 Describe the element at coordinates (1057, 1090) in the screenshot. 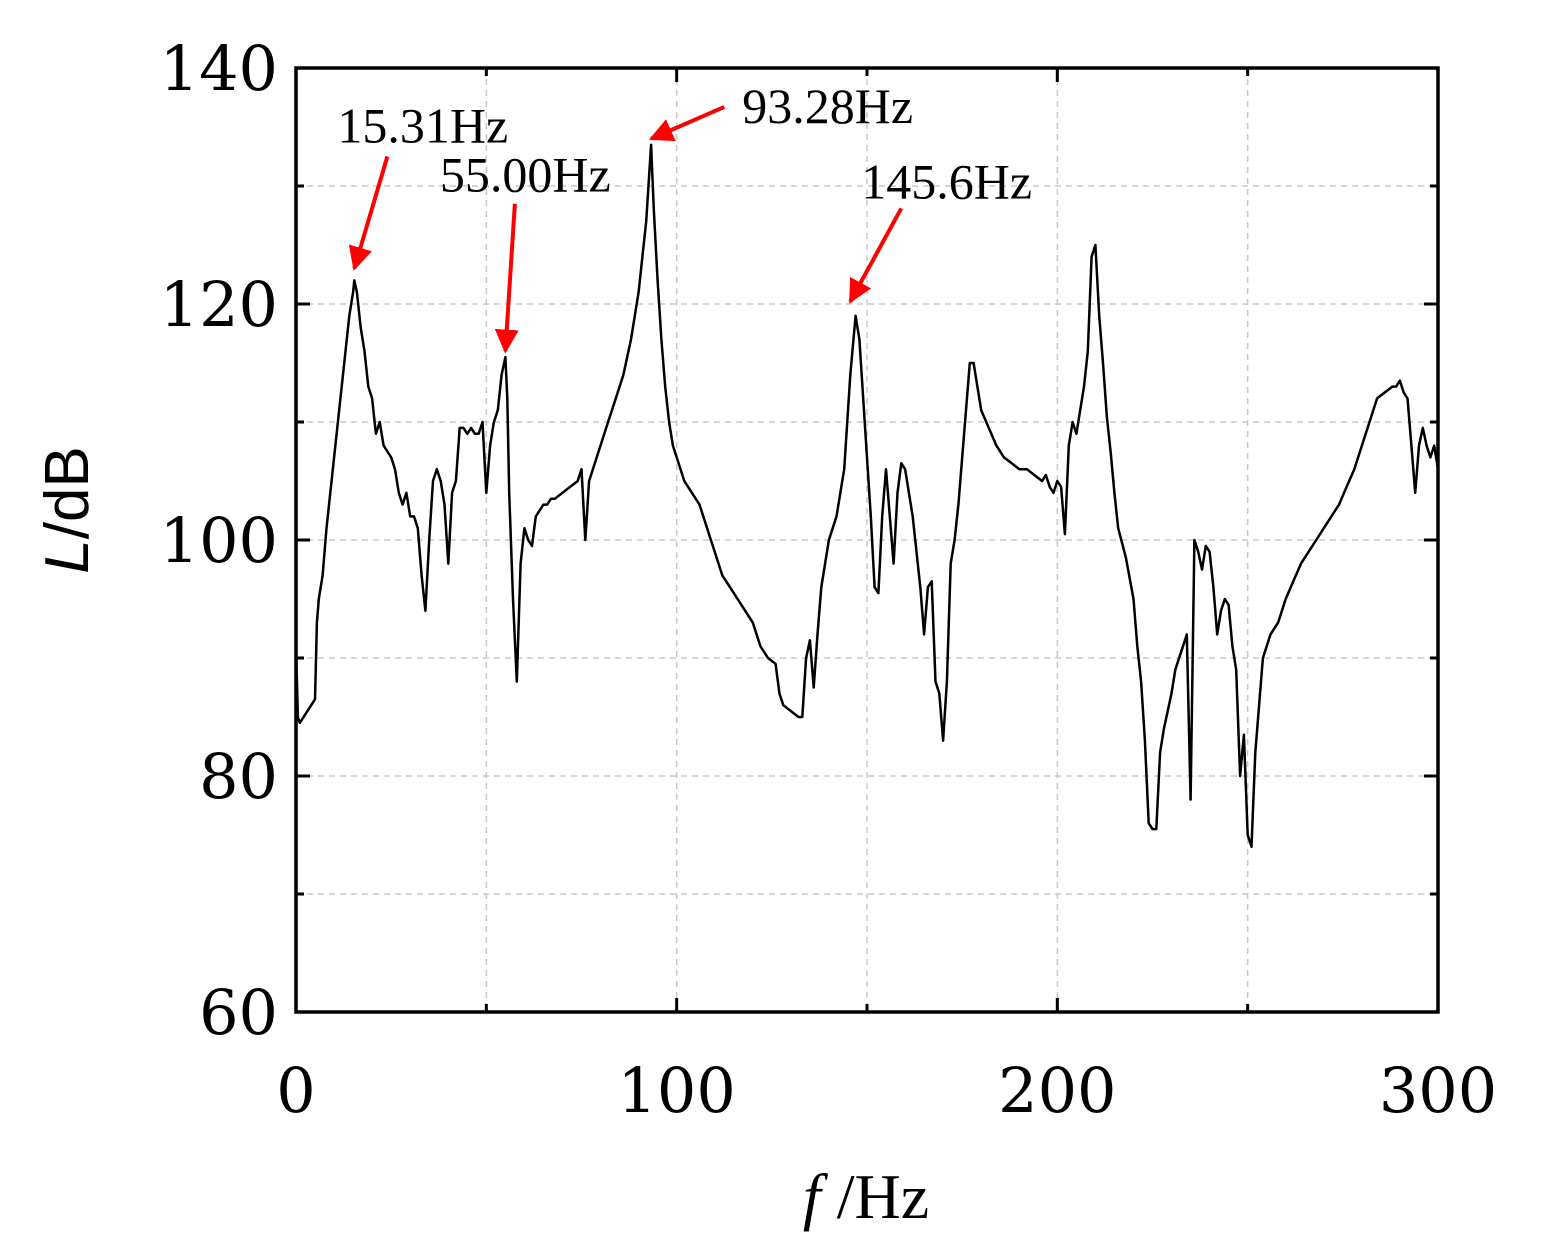

I see `x-tick-label: 200` at that location.